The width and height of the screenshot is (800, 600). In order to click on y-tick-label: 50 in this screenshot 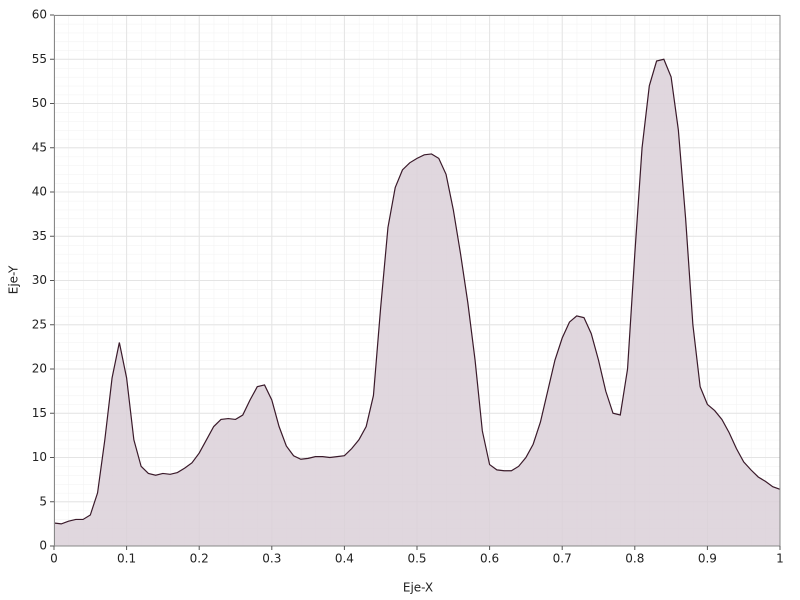, I will do `click(39, 103)`.